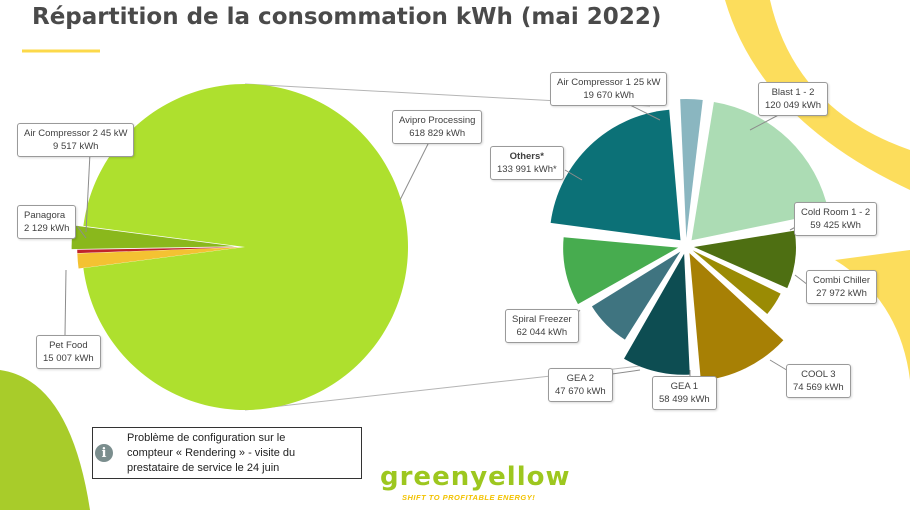 Image resolution: width=910 pixels, height=510 pixels. Describe the element at coordinates (818, 387) in the screenshot. I see `label-cool3-value: 74 569 kWh` at that location.